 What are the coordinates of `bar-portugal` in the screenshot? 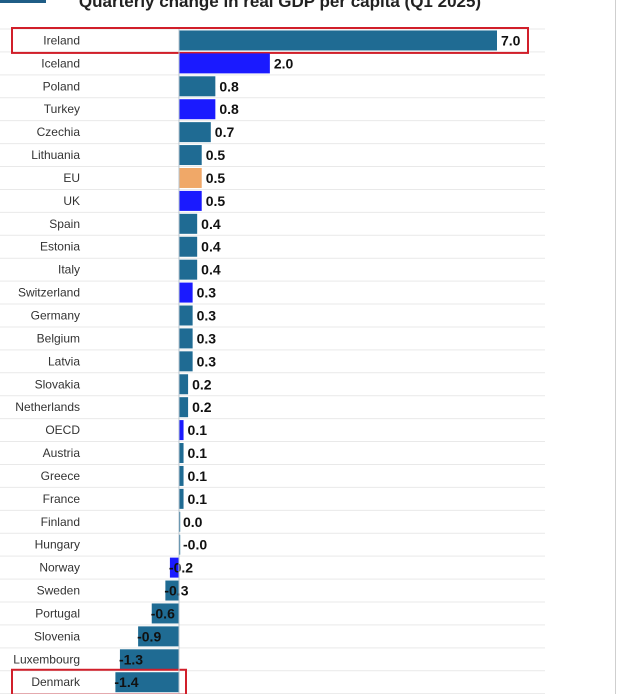 It's located at (165, 613).